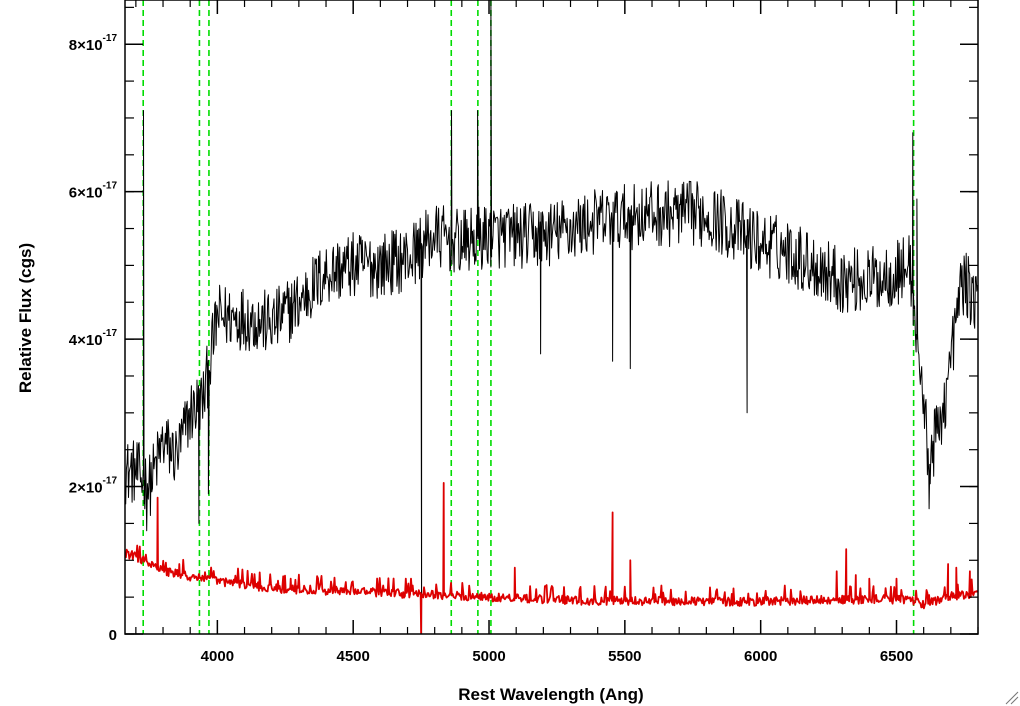 This screenshot has height=706, width=1020. Describe the element at coordinates (93, 486) in the screenshot. I see `y-tick-label: 2×10⁻¹⁷` at that location.